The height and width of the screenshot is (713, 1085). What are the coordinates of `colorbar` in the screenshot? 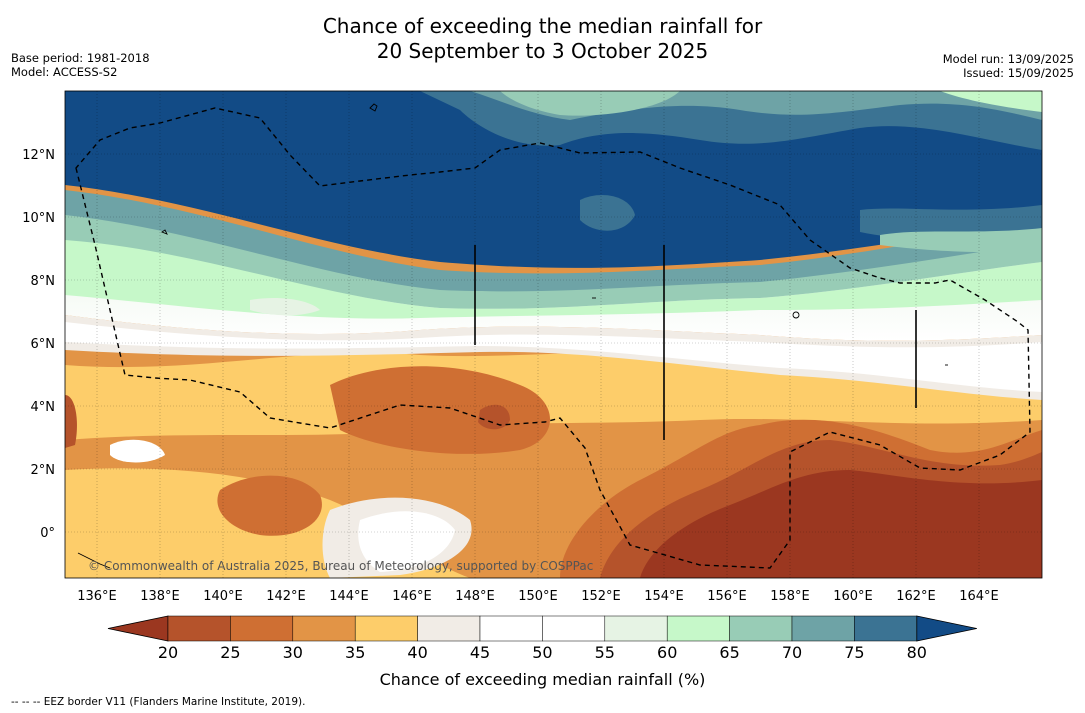 It's located at (542, 628).